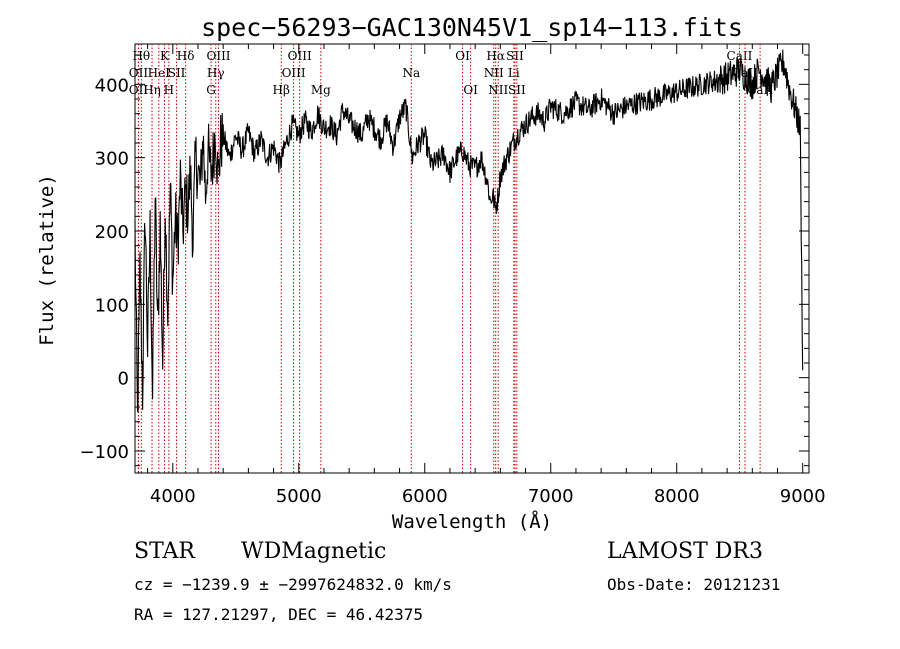 Image resolution: width=900 pixels, height=649 pixels. Describe the element at coordinates (141, 56) in the screenshot. I see `line-marker-label: Hθ` at that location.